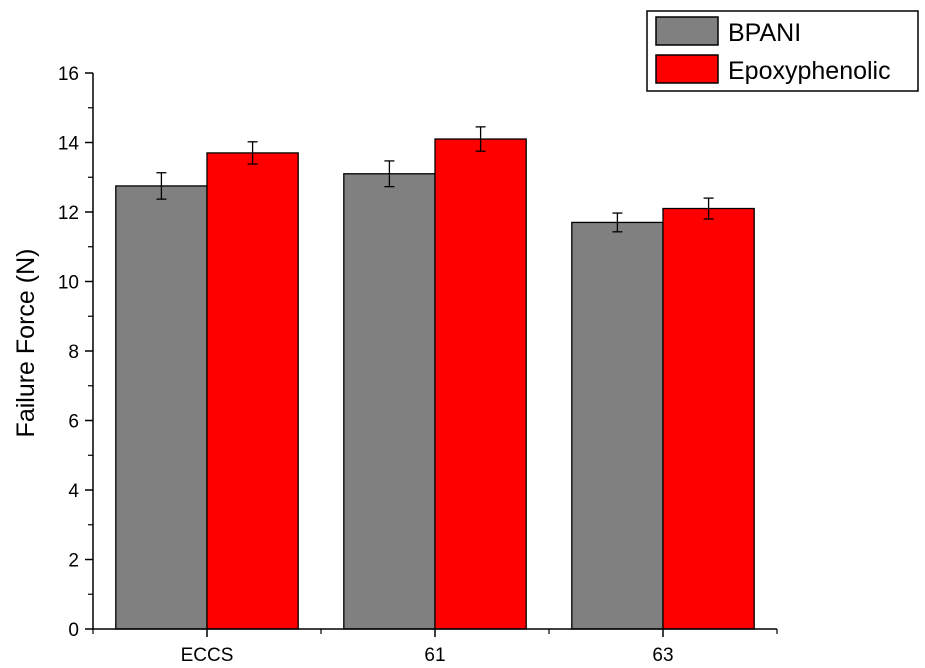  What do you see at coordinates (73, 561) in the screenshot?
I see `y-tick-label: 2` at bounding box center [73, 561].